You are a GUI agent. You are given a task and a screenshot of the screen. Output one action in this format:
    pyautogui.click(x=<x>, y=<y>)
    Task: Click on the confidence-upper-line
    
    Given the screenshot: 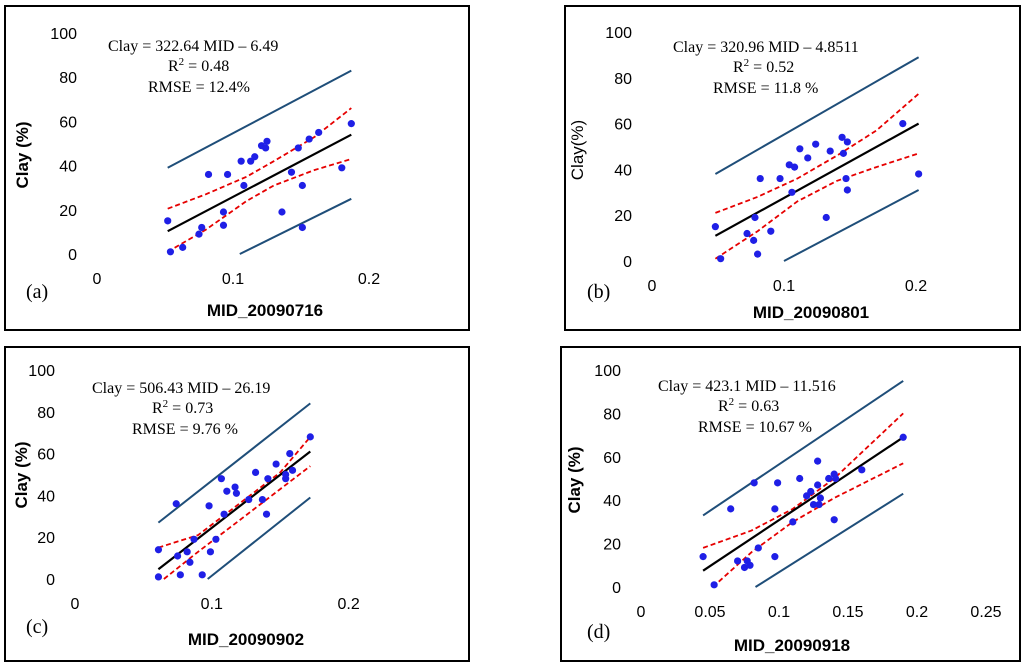 What is the action you would take?
    pyautogui.click(x=803, y=480)
    